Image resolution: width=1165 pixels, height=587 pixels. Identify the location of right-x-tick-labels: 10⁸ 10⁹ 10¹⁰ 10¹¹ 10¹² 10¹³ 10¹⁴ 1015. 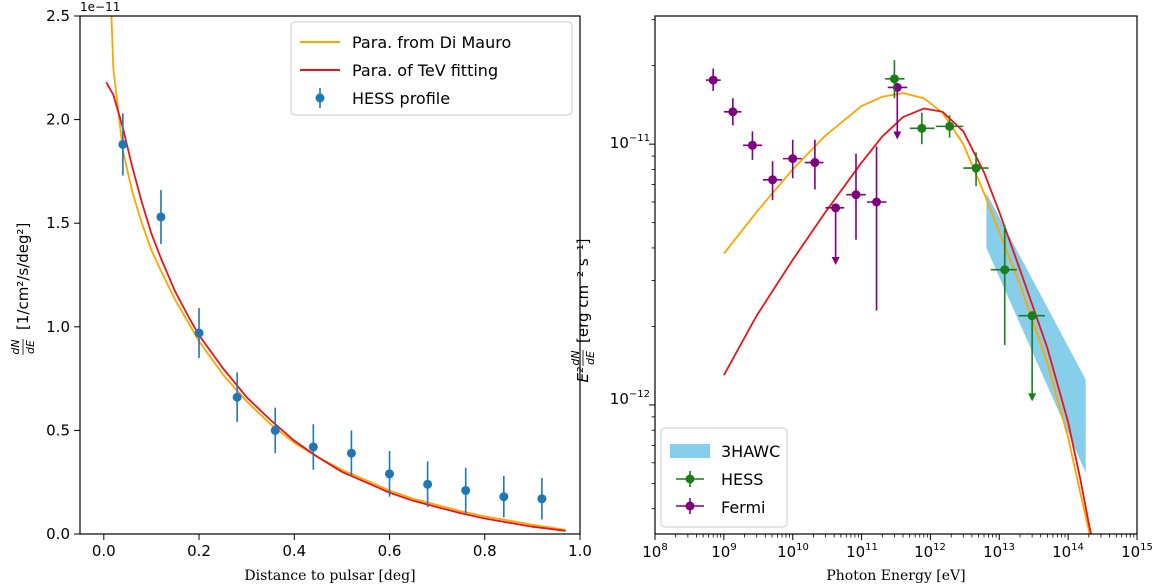
(897, 551).